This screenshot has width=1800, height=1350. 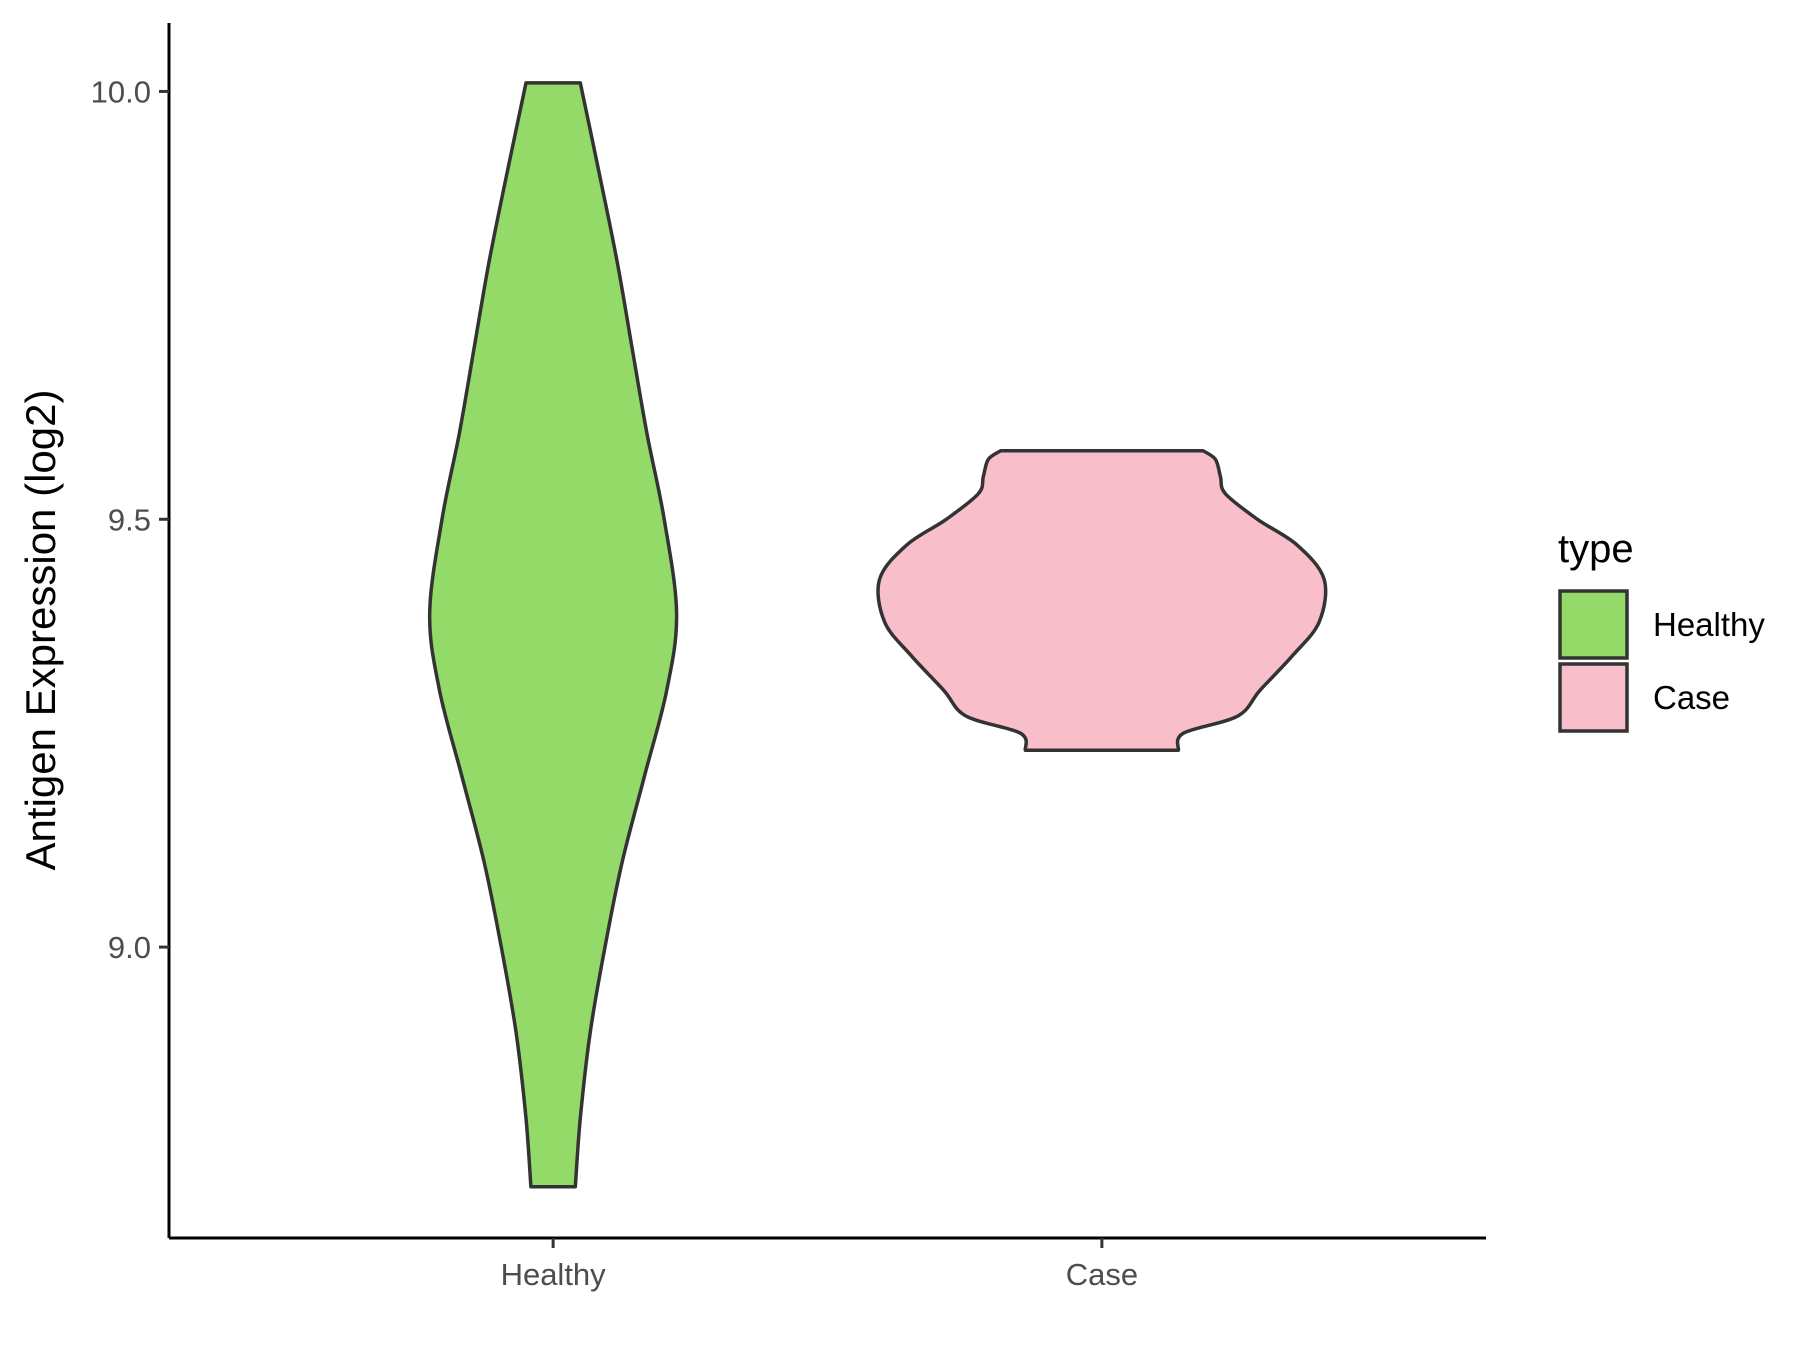 I want to click on violin-healthy, so click(x=553, y=635).